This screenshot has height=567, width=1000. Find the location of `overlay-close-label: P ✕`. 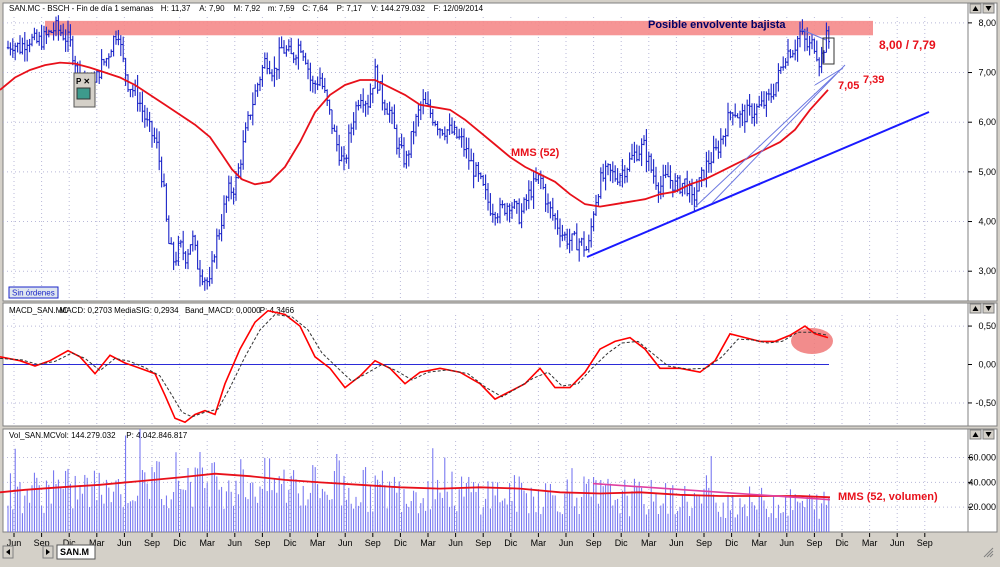

overlay-close-label: P ✕ is located at coordinates (83, 81).